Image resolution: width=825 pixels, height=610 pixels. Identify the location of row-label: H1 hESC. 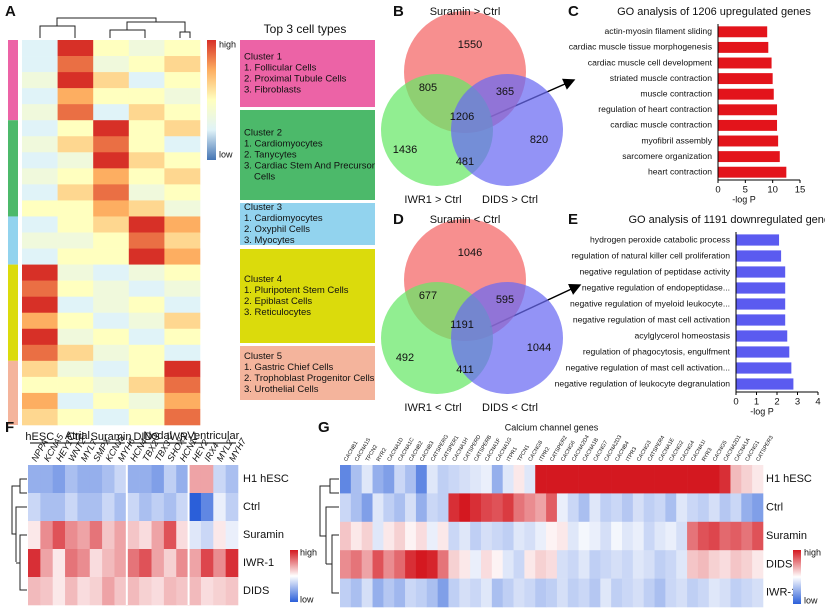
(266, 479).